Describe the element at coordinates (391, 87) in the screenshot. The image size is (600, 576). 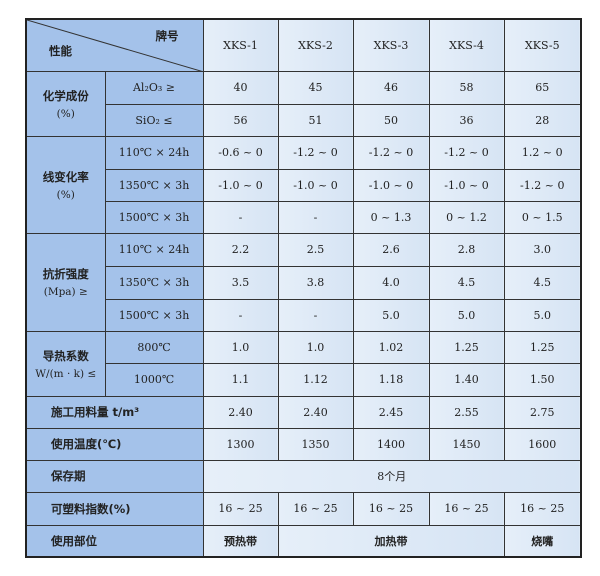
I see `value-cell: 46` at that location.